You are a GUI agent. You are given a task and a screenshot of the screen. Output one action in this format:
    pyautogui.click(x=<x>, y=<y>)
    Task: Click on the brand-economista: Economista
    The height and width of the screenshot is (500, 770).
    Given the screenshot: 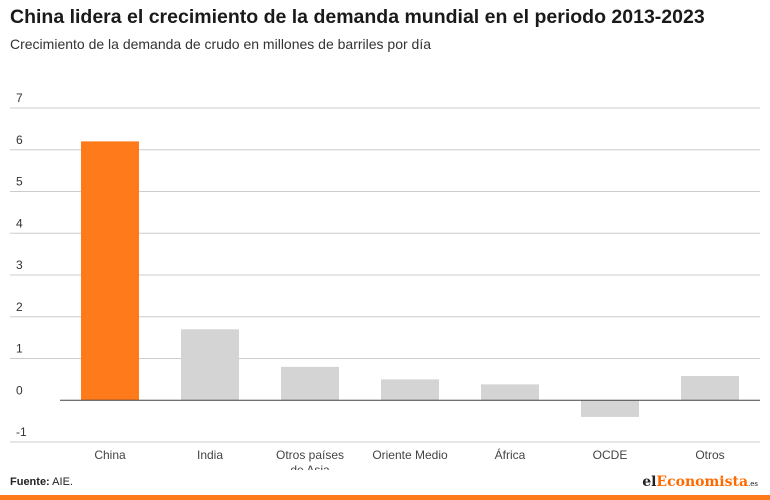 What is the action you would take?
    pyautogui.click(x=702, y=482)
    